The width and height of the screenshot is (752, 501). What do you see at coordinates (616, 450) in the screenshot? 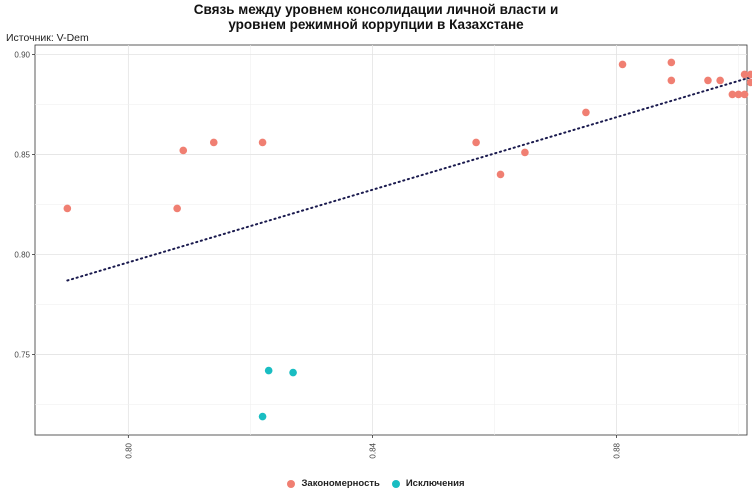
I see `x-tick-label: 0.88` at bounding box center [616, 450].